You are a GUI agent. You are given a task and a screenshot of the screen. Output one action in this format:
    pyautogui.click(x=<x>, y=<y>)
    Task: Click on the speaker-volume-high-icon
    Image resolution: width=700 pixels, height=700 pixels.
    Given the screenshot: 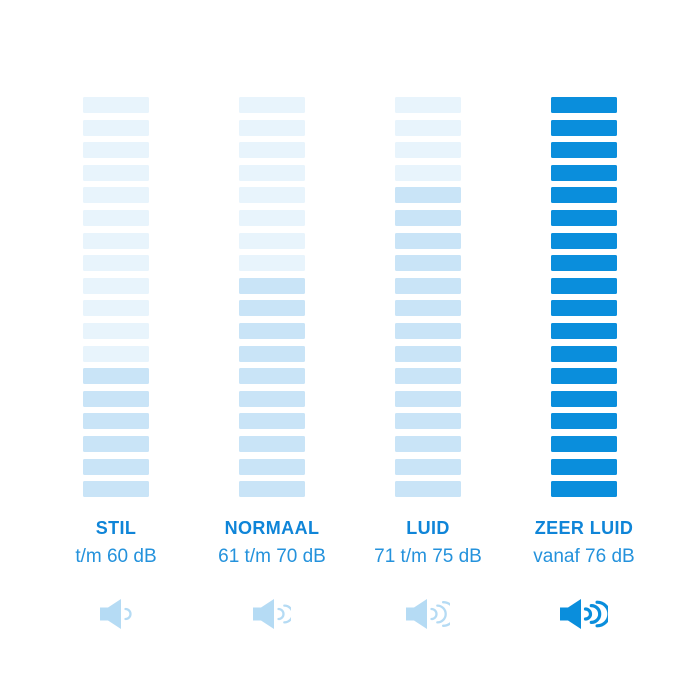 What is the action you would take?
    pyautogui.click(x=428, y=614)
    